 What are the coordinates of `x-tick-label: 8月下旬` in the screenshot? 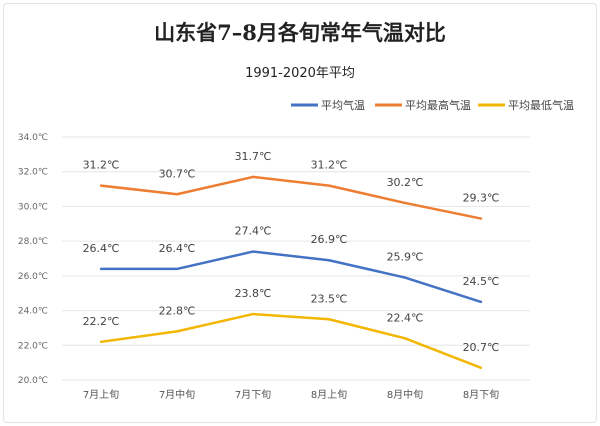 It's located at (481, 394).